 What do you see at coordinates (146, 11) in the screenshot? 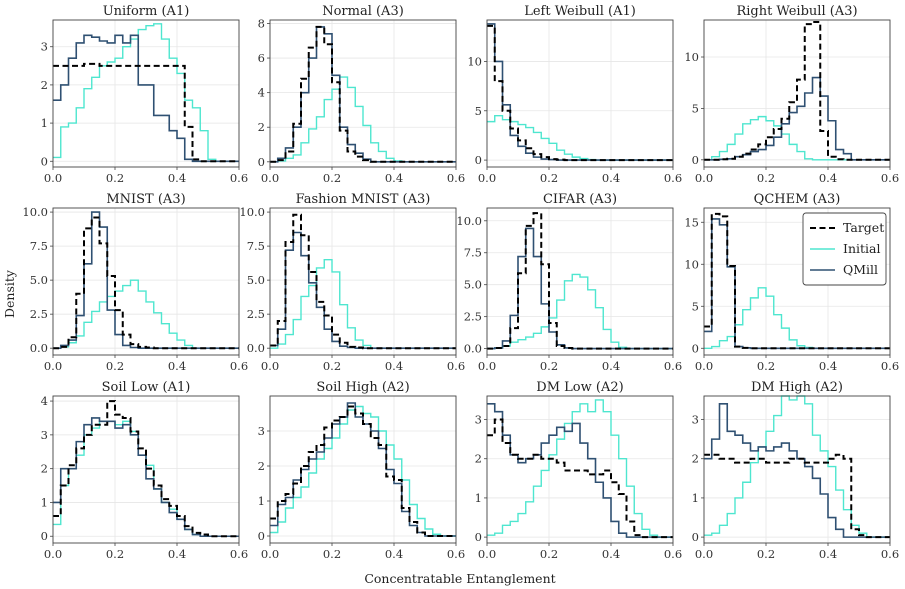
I see `panel-title: Uniform (A1)` at bounding box center [146, 11].